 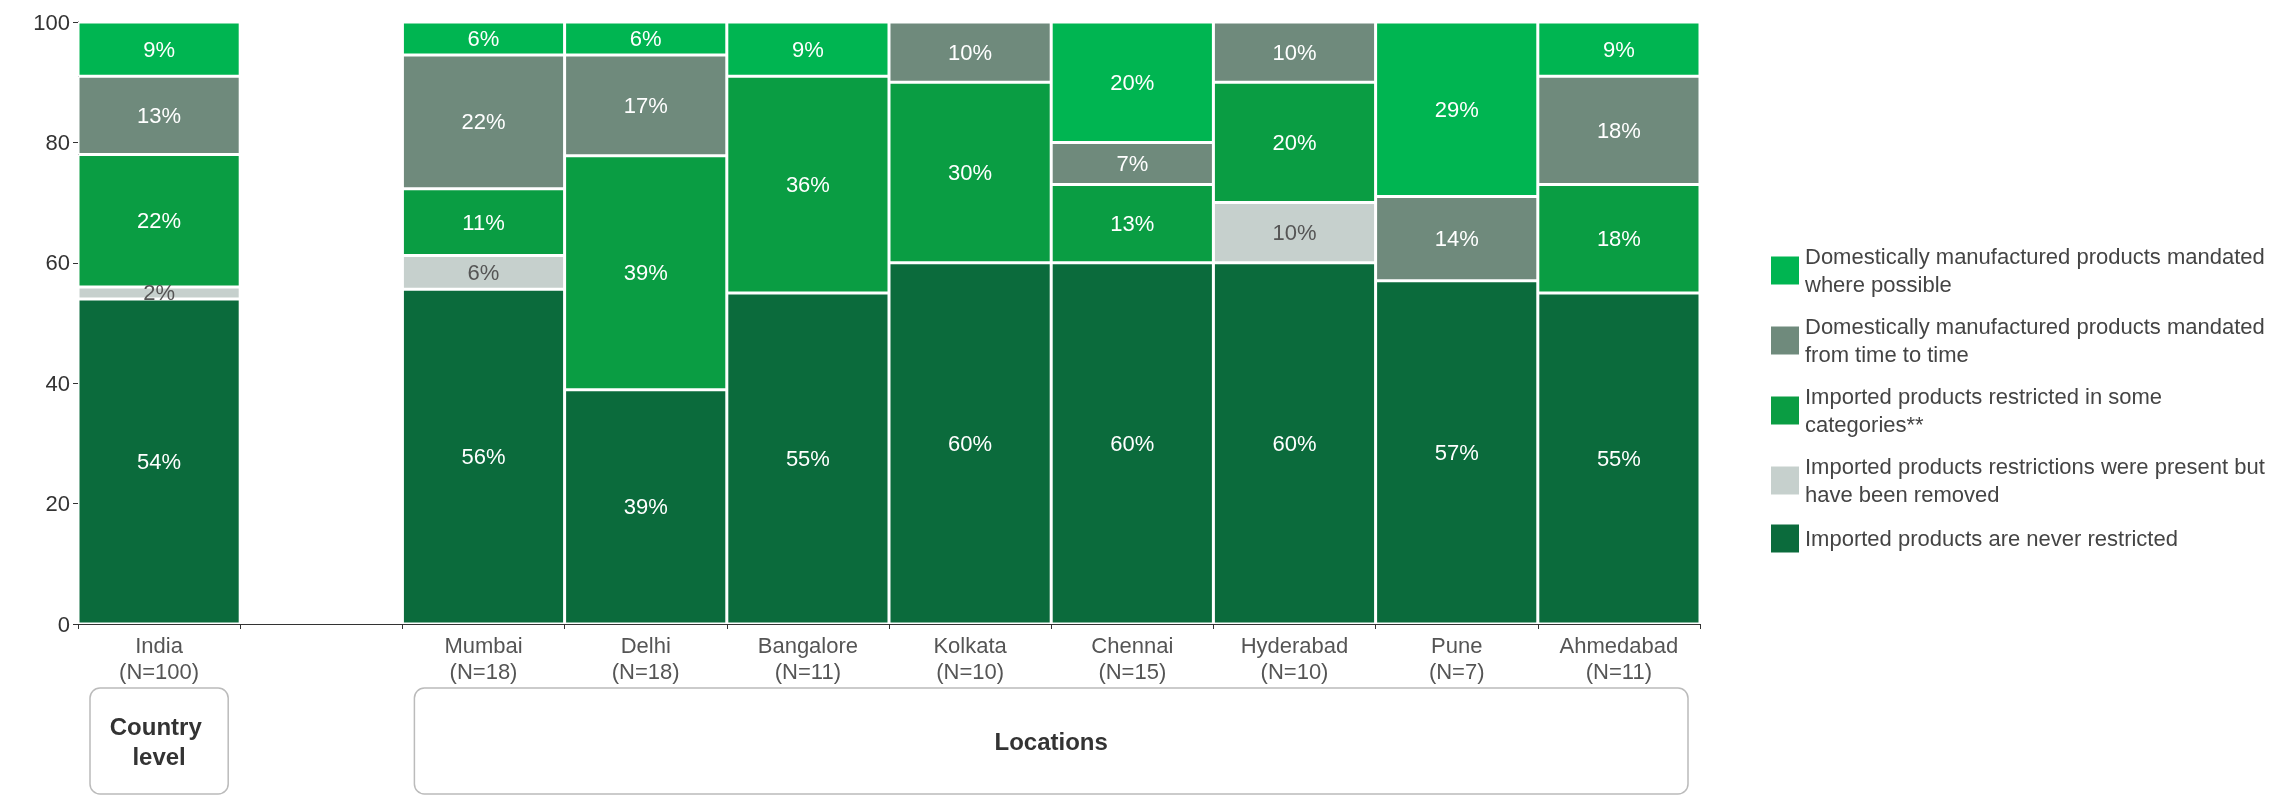 What do you see at coordinates (57, 504) in the screenshot?
I see `y-tick-label: 20` at bounding box center [57, 504].